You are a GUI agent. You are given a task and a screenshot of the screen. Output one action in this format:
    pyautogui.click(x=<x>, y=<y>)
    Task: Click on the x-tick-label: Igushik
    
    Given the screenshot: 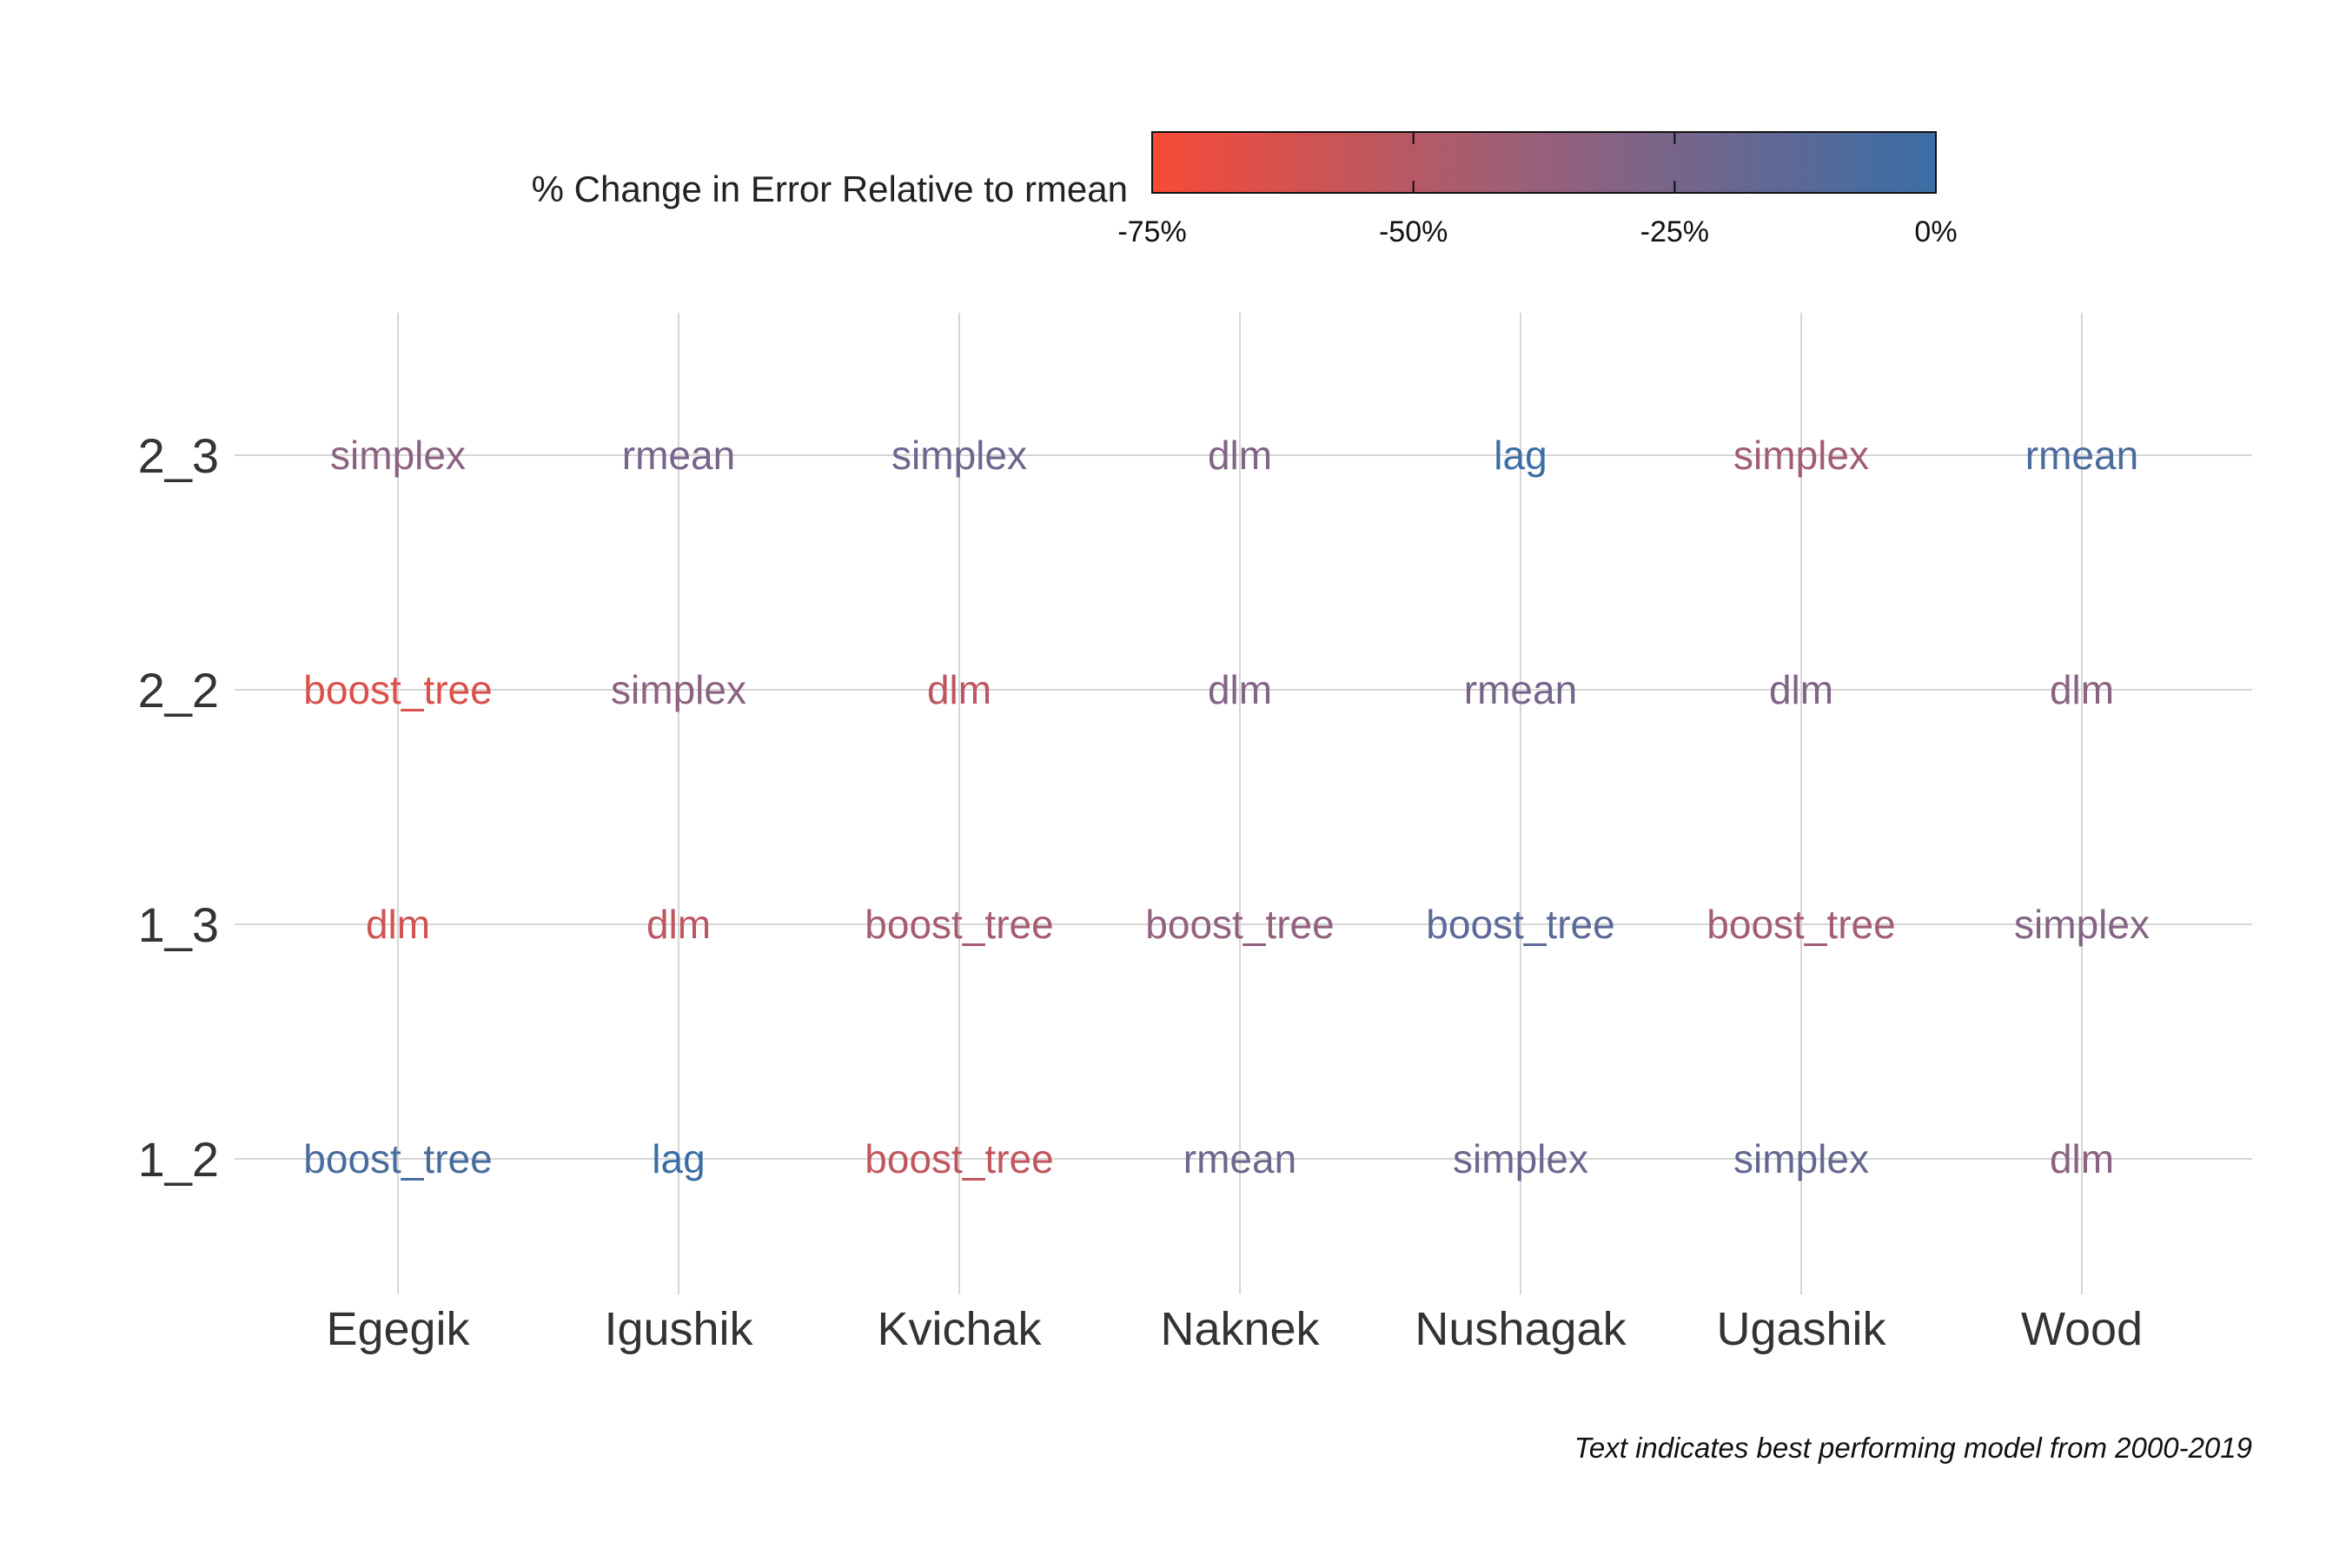 What is the action you would take?
    pyautogui.click(x=678, y=1329)
    